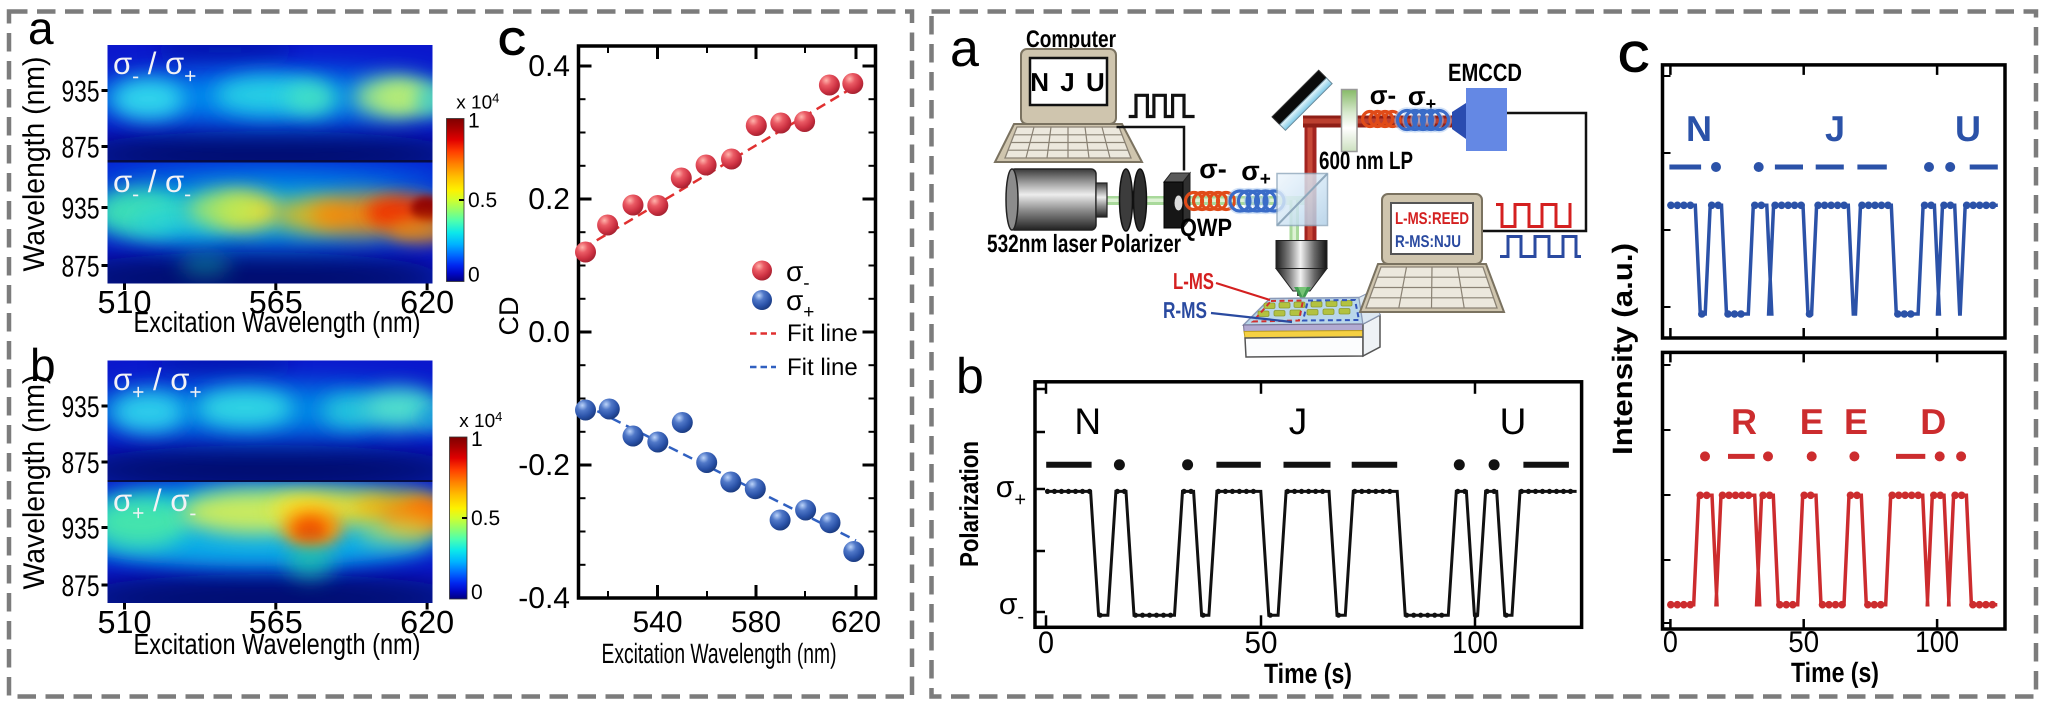  What do you see at coordinates (1622, 349) in the screenshot?
I see `svg-text: Intensity (a.u.)` at bounding box center [1622, 349].